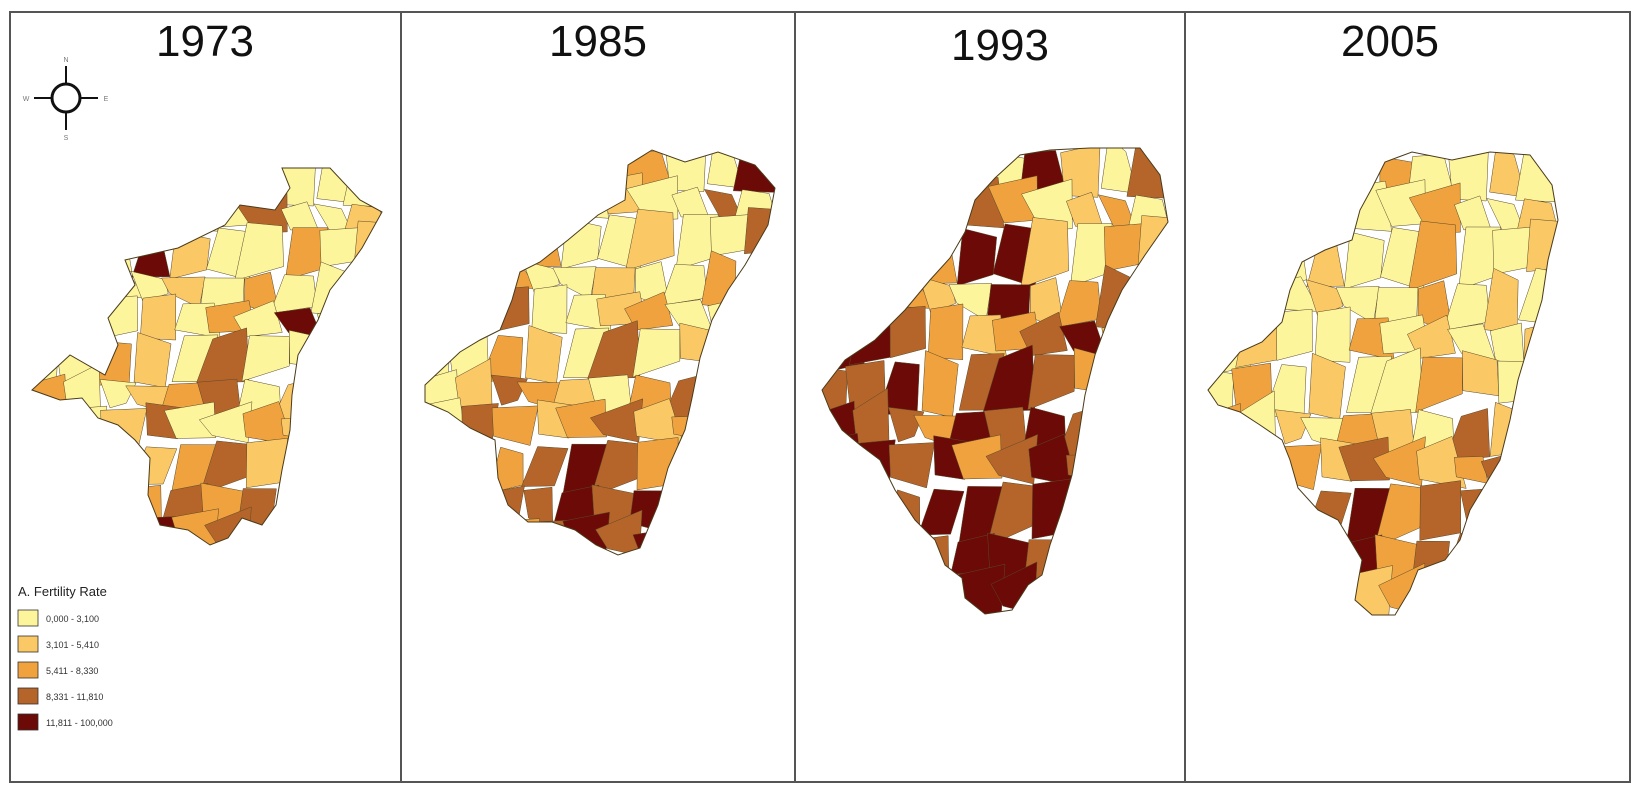  I want to click on legend-item: 5,411 - 8,330, so click(57, 670).